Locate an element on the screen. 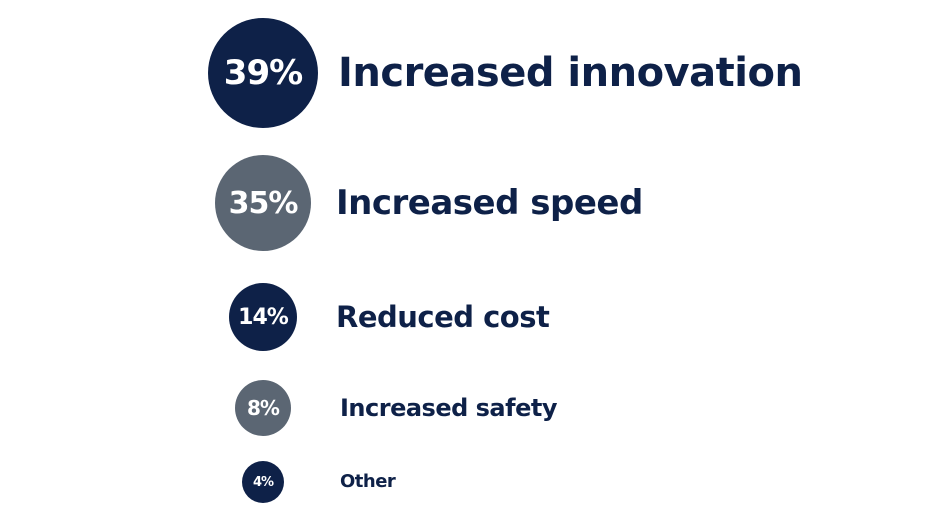  bubble-mark: 39% is located at coordinates (263, 73).